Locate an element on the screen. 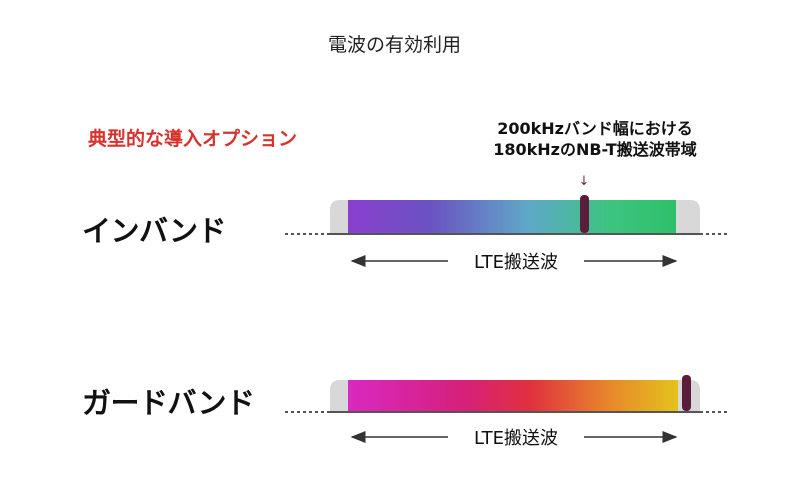 The image size is (789, 488). guardband-group: LTE搬送波 is located at coordinates (507, 412).